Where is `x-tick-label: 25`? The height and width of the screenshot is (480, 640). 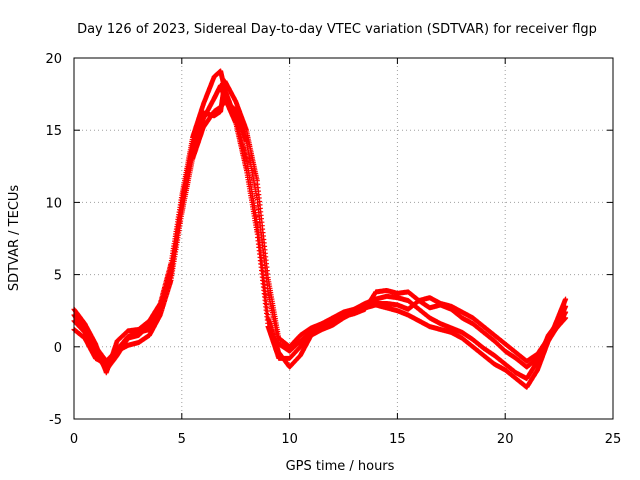 x-tick-label: 25 is located at coordinates (613, 439).